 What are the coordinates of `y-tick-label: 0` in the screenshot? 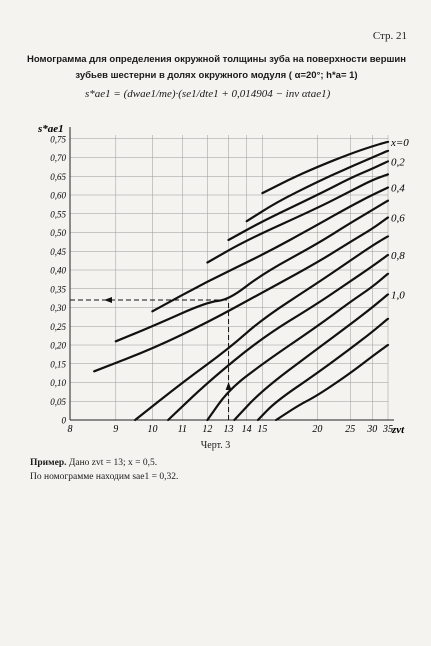 It's located at (64, 421).